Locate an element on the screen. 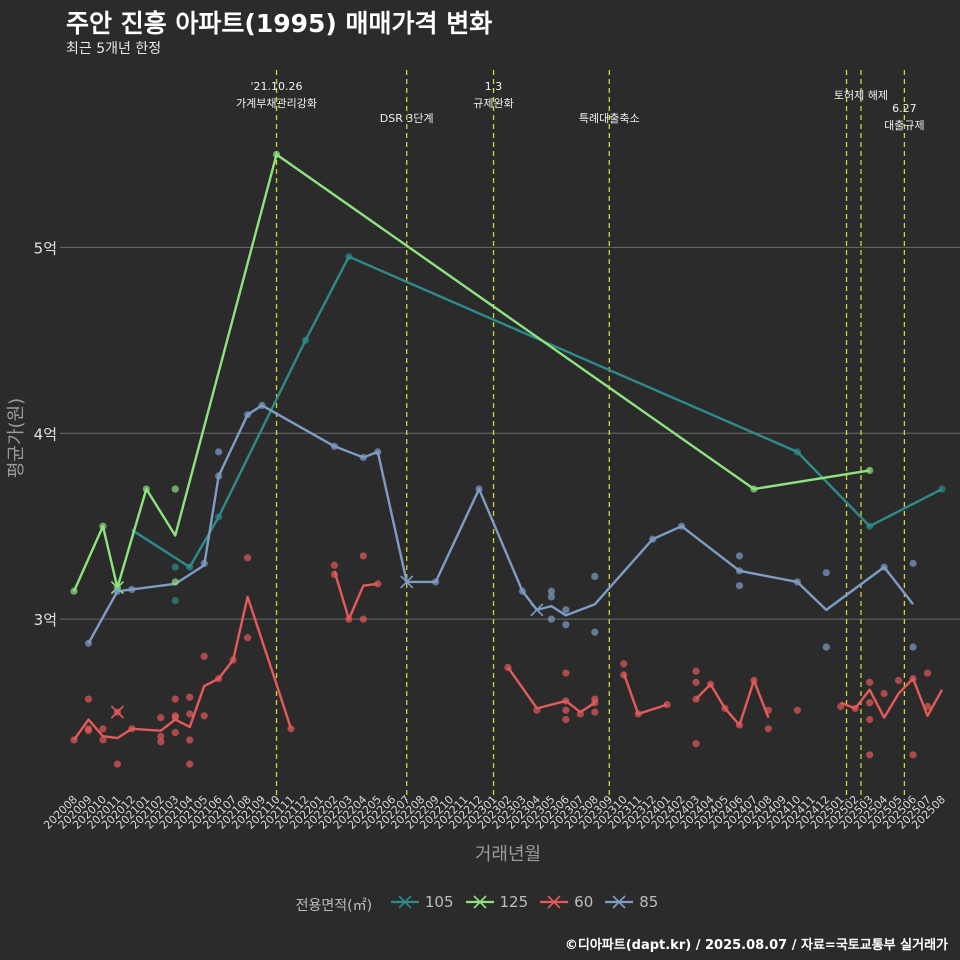  y-tick-label: 4억 is located at coordinates (45, 434).